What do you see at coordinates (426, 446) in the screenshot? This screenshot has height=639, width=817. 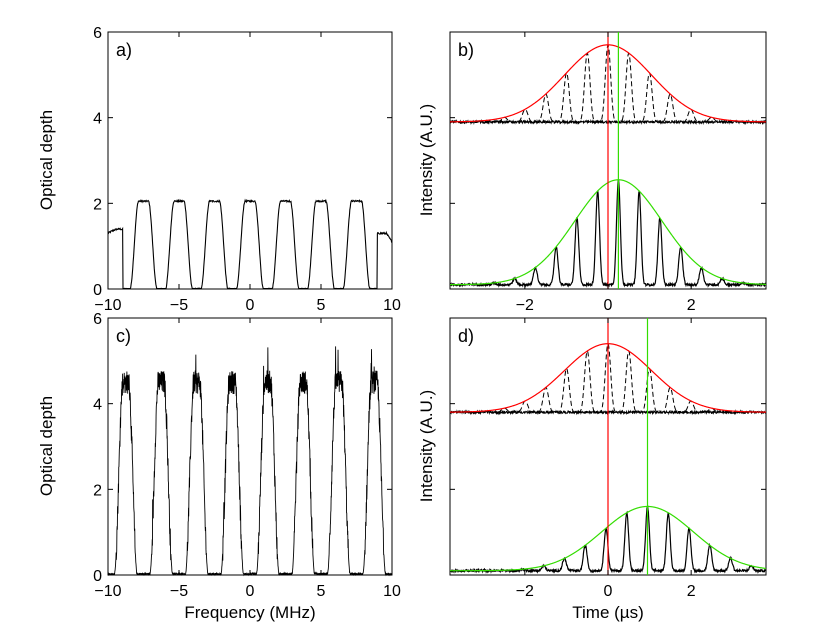 I see `panel-d-ylabel: Intensity (A.U.)` at bounding box center [426, 446].